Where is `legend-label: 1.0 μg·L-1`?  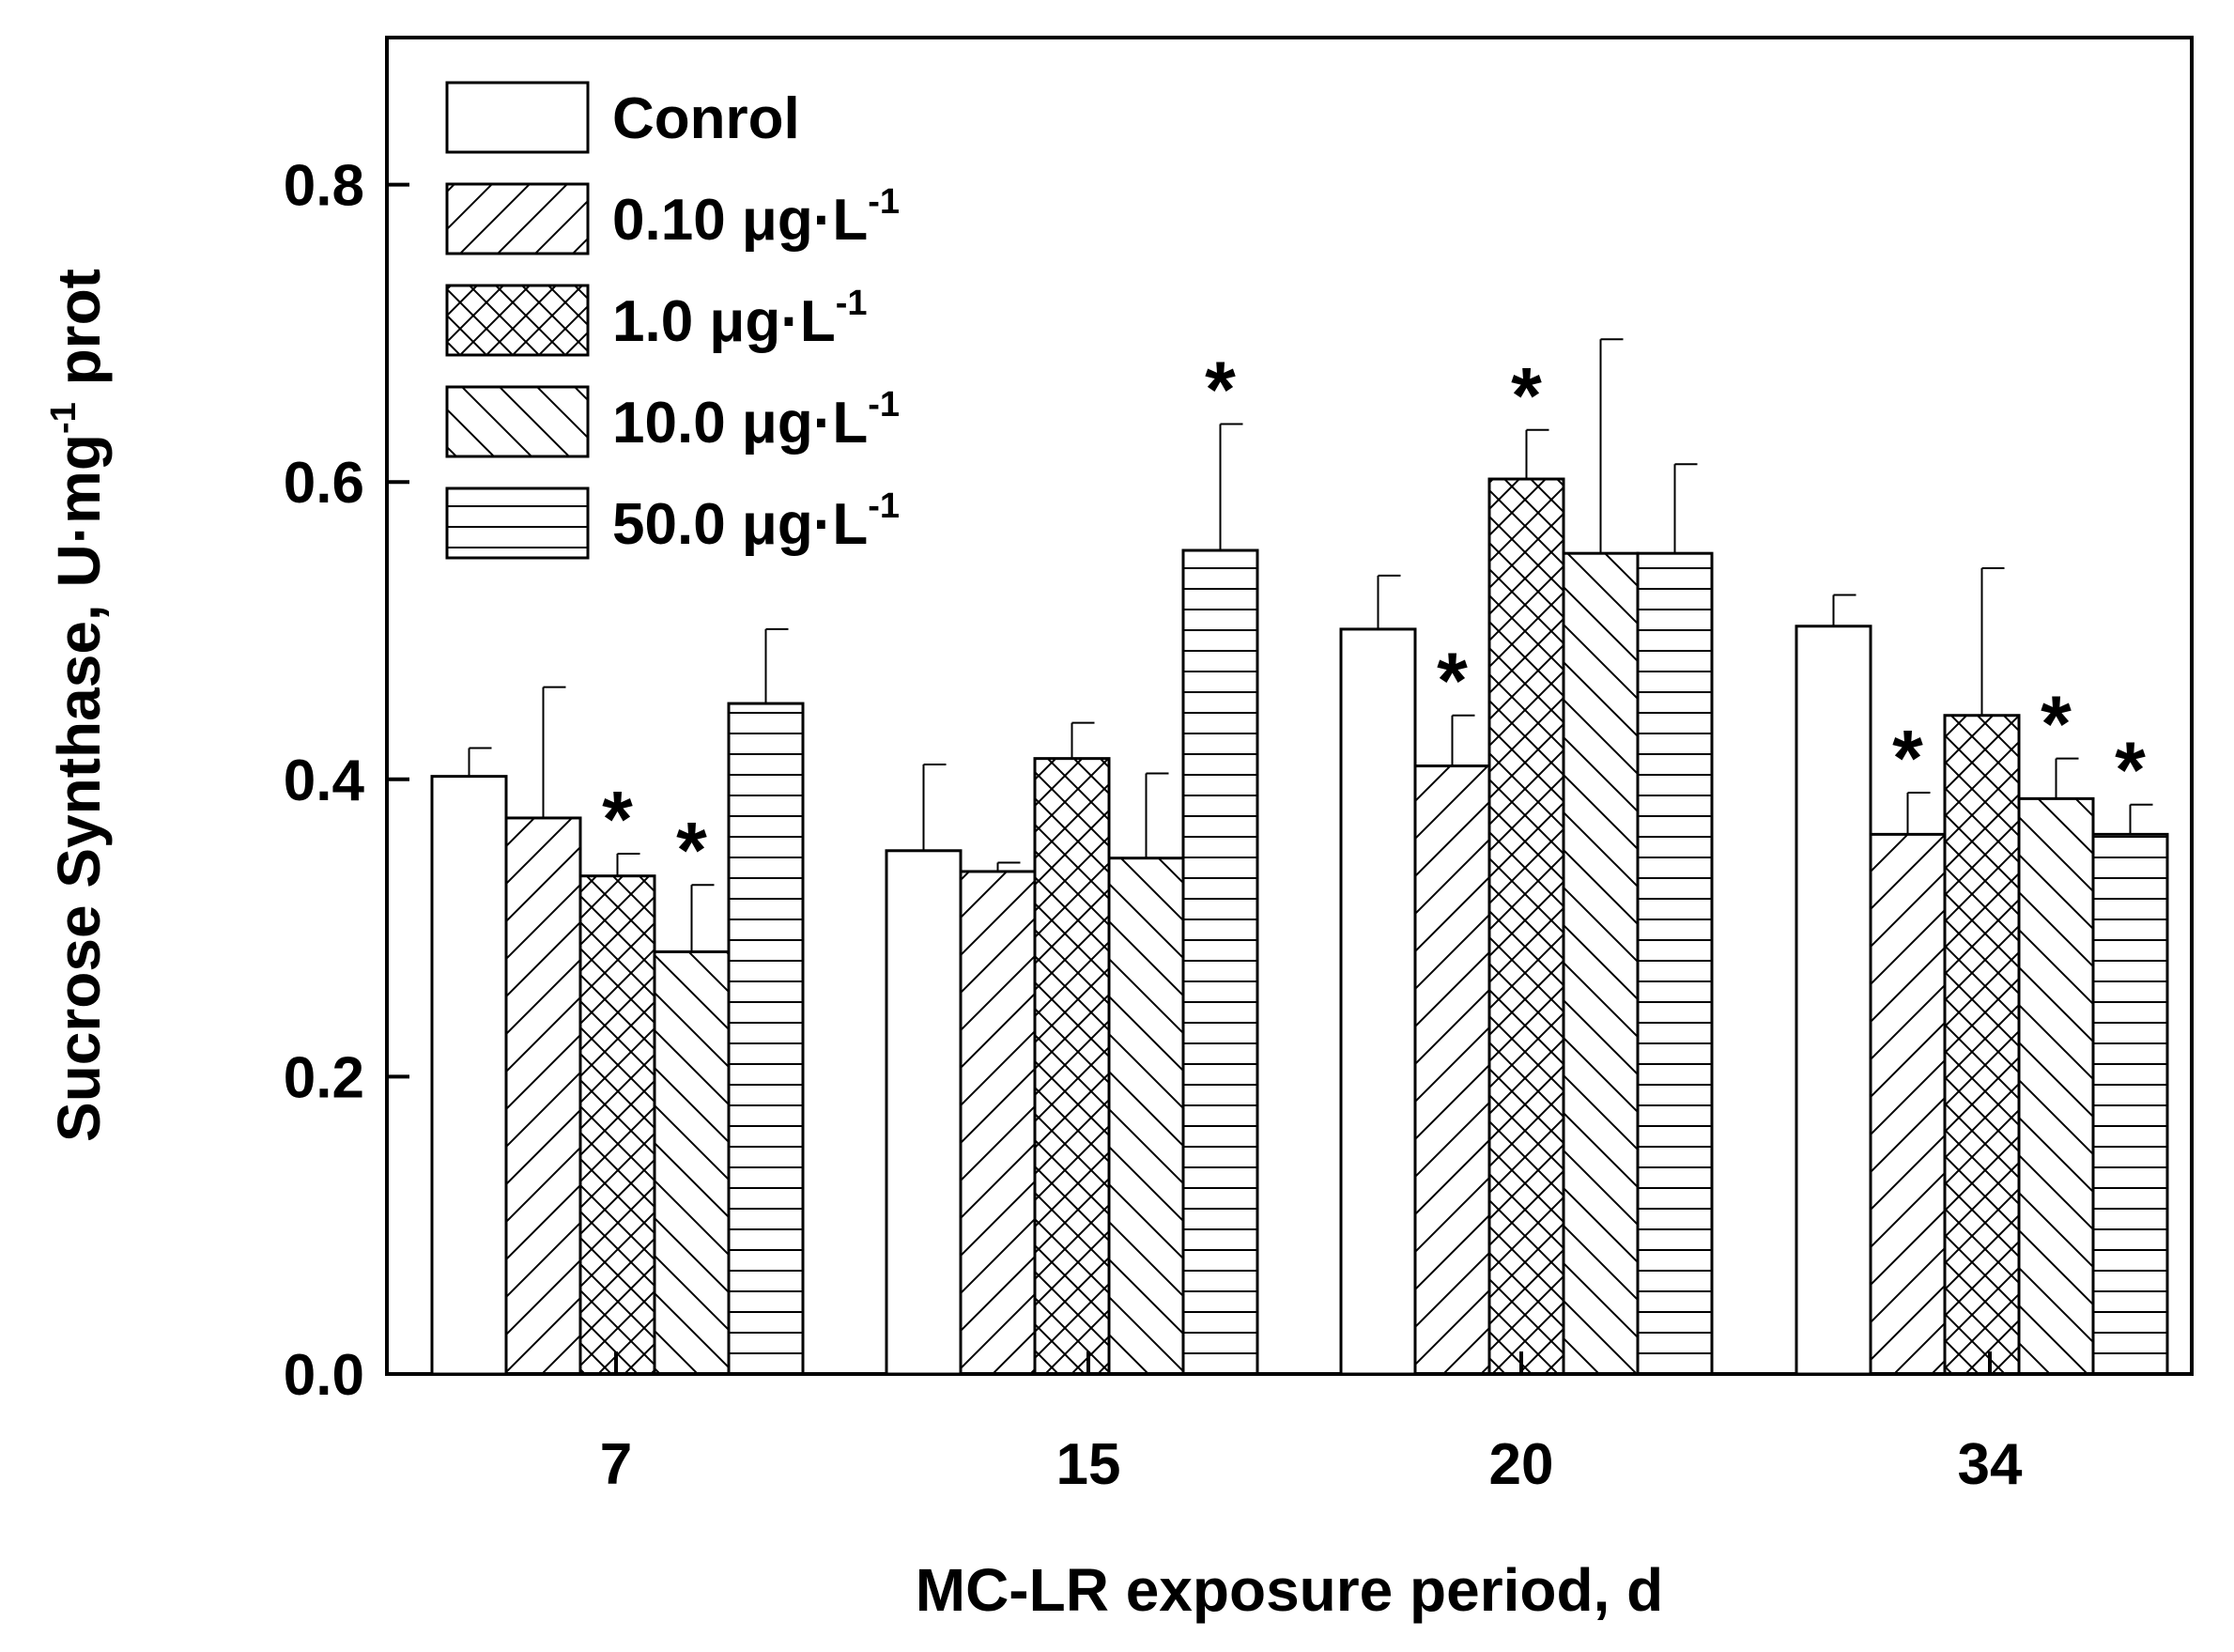
legend-label: 1.0 μg·L-1 is located at coordinates (740, 319).